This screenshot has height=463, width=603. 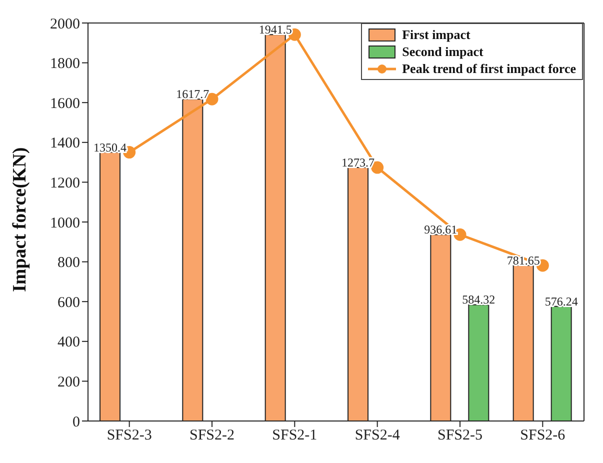 What do you see at coordinates (110, 147) in the screenshot?
I see `data-label: 1350.4` at bounding box center [110, 147].